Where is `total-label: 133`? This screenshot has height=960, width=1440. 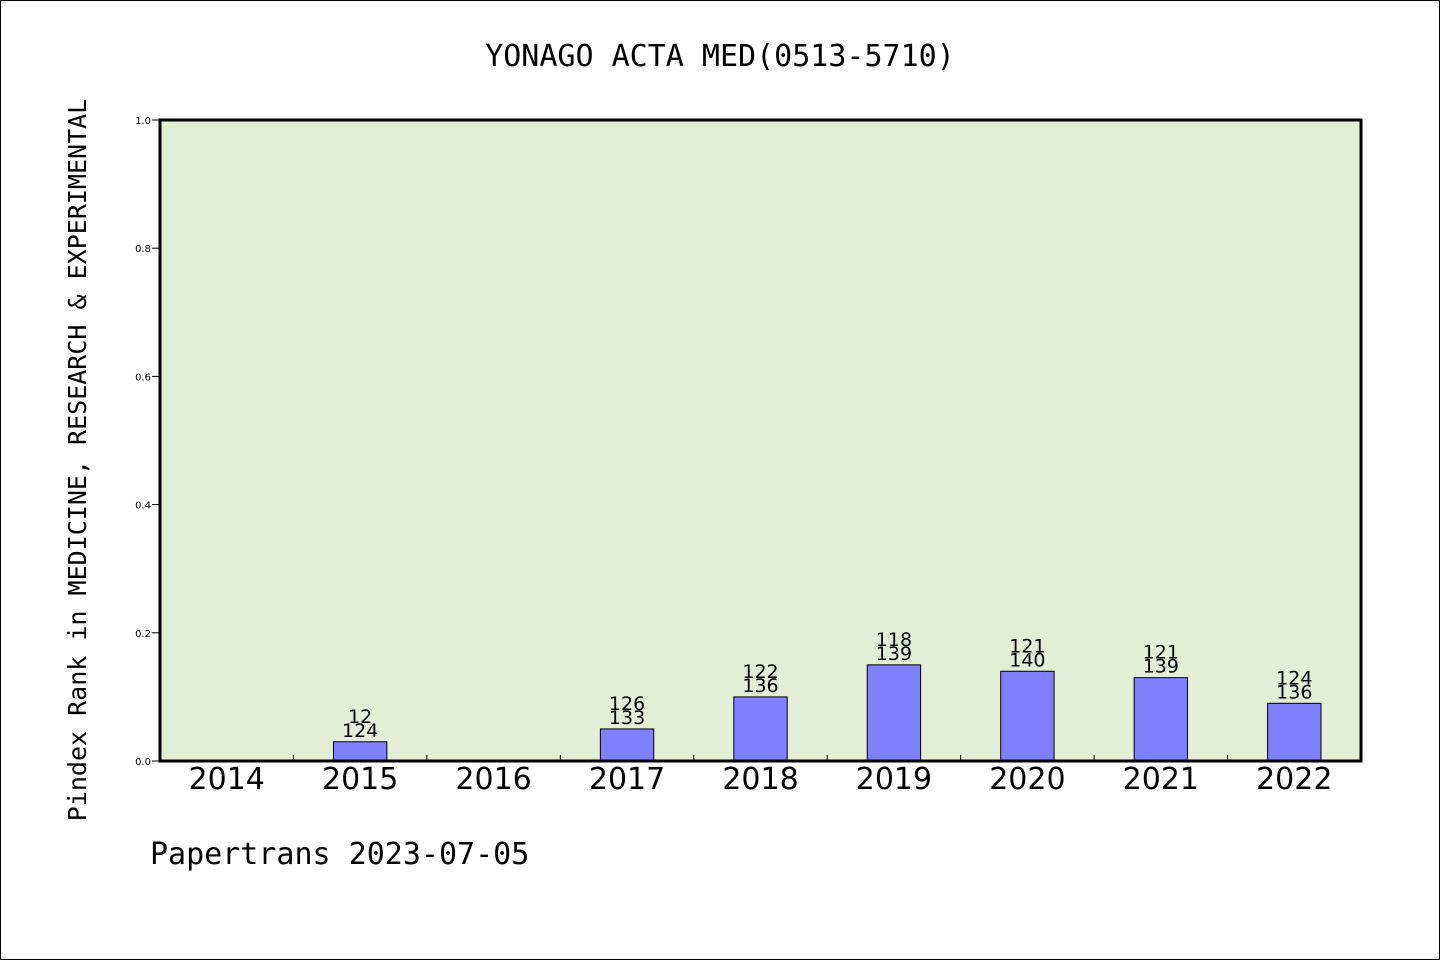
total-label: 133 is located at coordinates (627, 718).